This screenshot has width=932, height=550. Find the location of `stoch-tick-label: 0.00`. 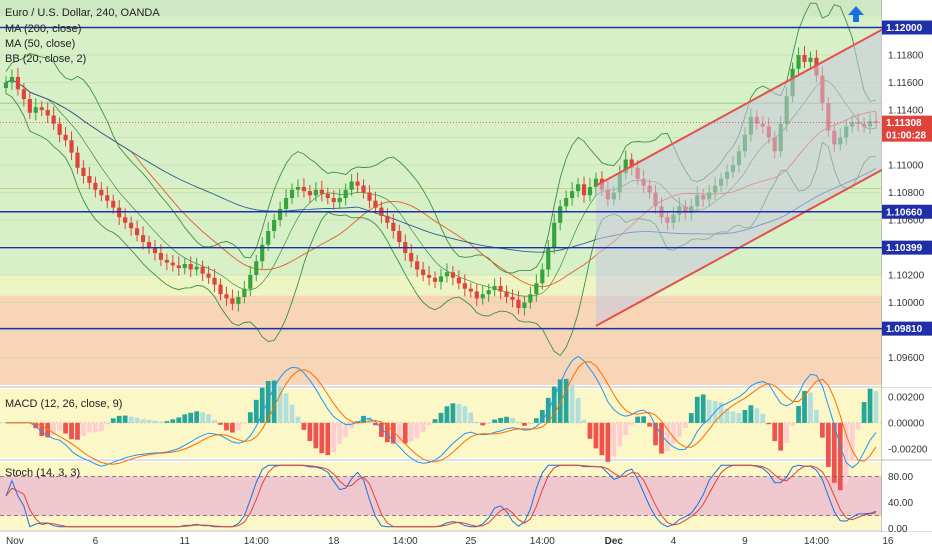

stoch-tick-label: 0.00 is located at coordinates (898, 529).